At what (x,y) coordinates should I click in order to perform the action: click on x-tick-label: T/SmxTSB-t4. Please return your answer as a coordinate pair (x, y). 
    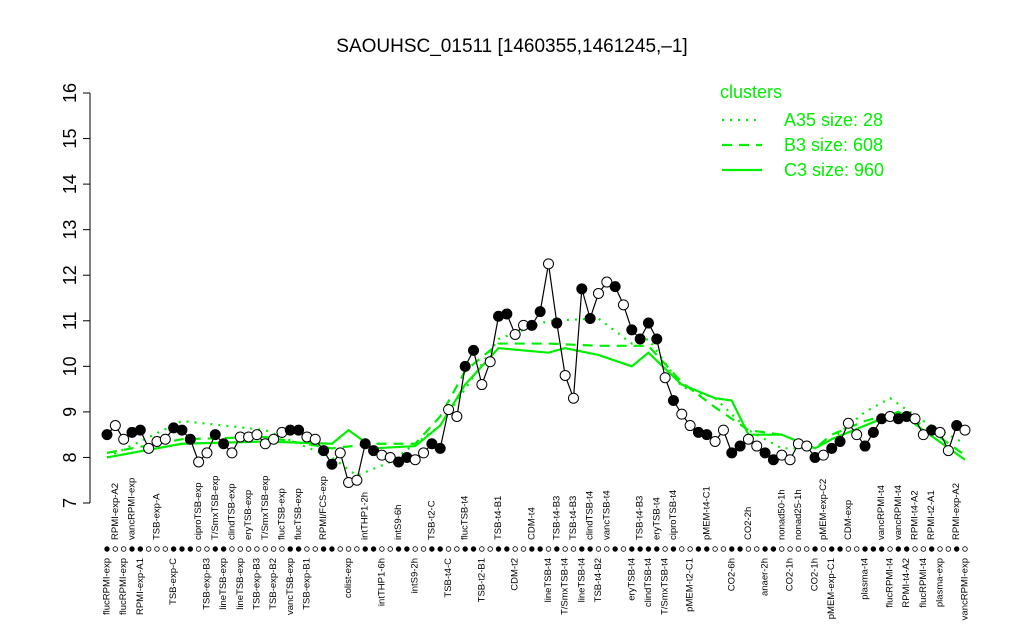
    Looking at the image, I should click on (565, 586).